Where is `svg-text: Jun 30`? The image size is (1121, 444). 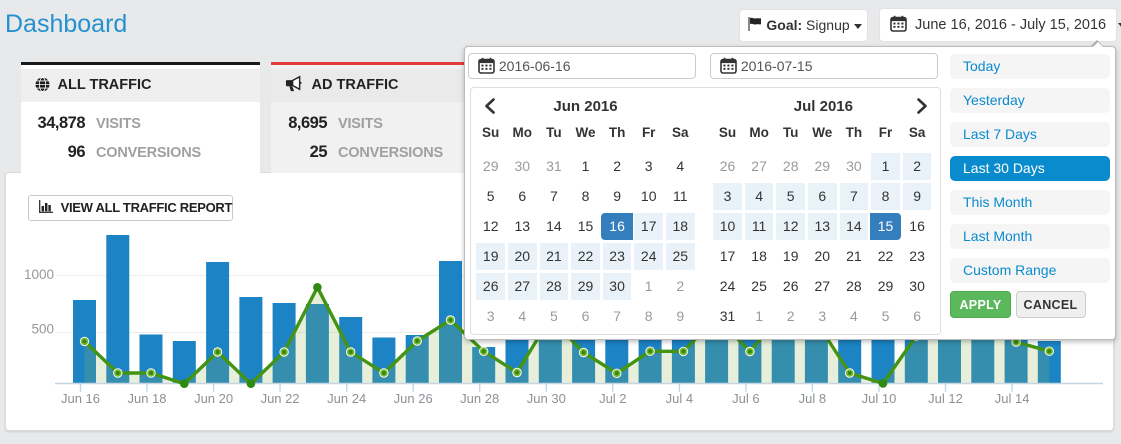
svg-text: Jun 30 is located at coordinates (546, 398).